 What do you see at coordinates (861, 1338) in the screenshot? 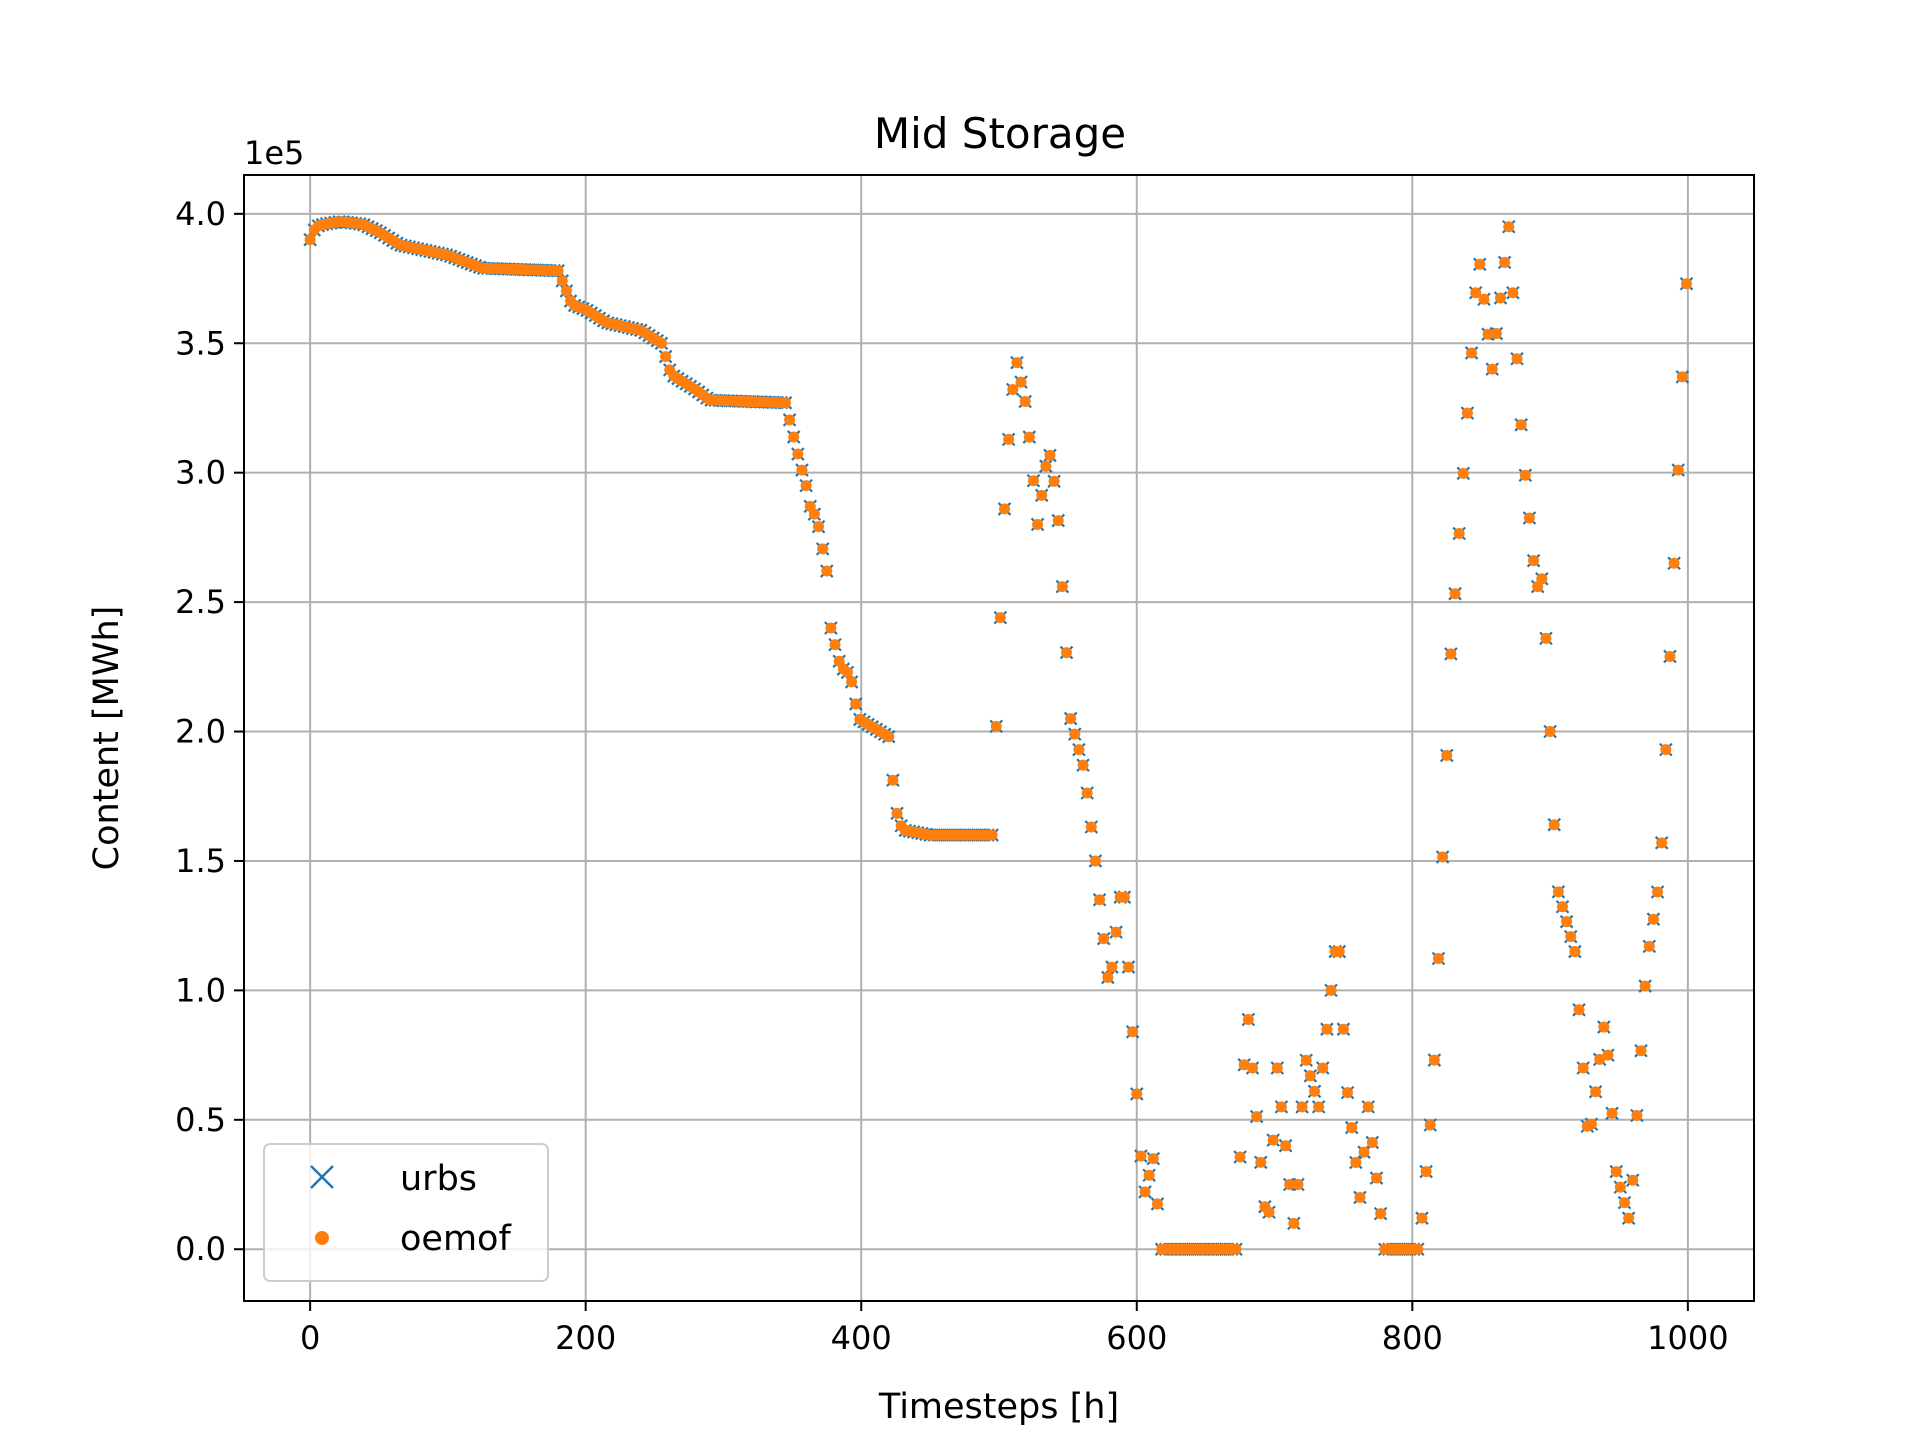
I see `x-tick-label: 400` at bounding box center [861, 1338].